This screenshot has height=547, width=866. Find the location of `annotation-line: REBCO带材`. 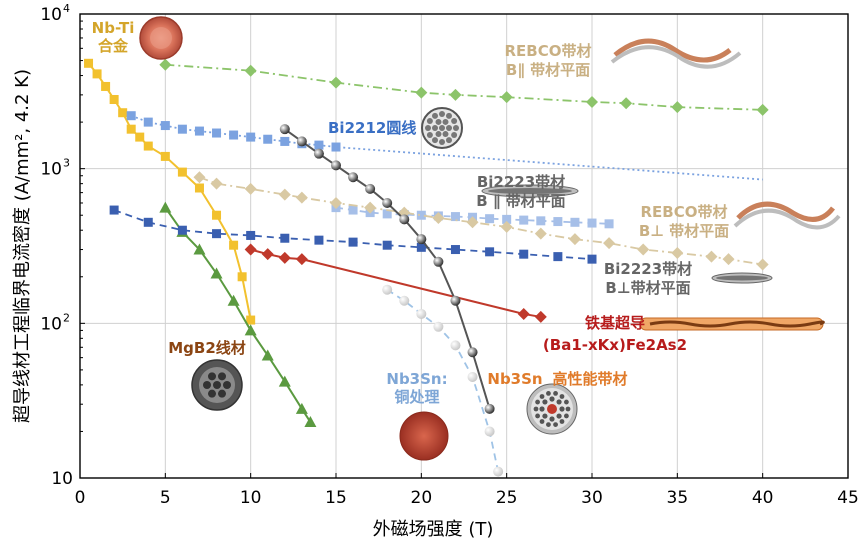

annotation-line: REBCO带材 is located at coordinates (684, 212).